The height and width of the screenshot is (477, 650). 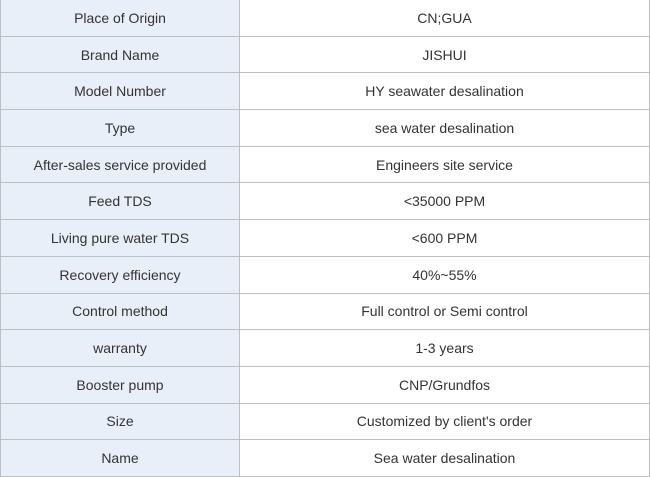 I want to click on table-row: Booster pump CNP/Grundfos, so click(x=325, y=384).